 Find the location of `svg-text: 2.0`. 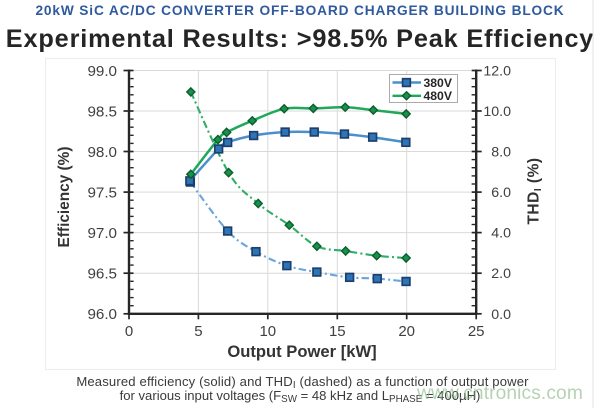

svg-text: 2.0 is located at coordinates (501, 274).